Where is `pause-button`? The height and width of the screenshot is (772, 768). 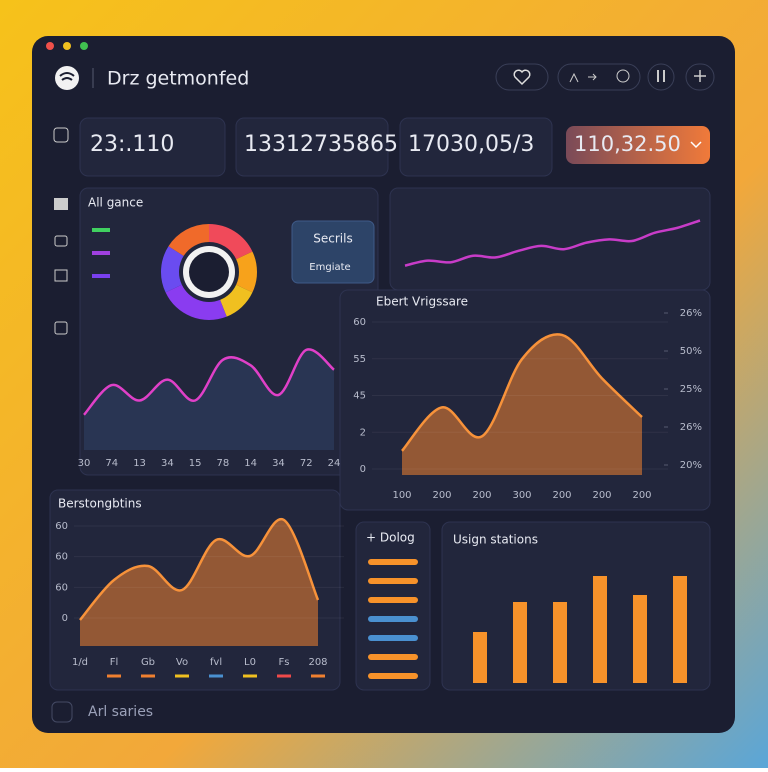 pause-button is located at coordinates (661, 77).